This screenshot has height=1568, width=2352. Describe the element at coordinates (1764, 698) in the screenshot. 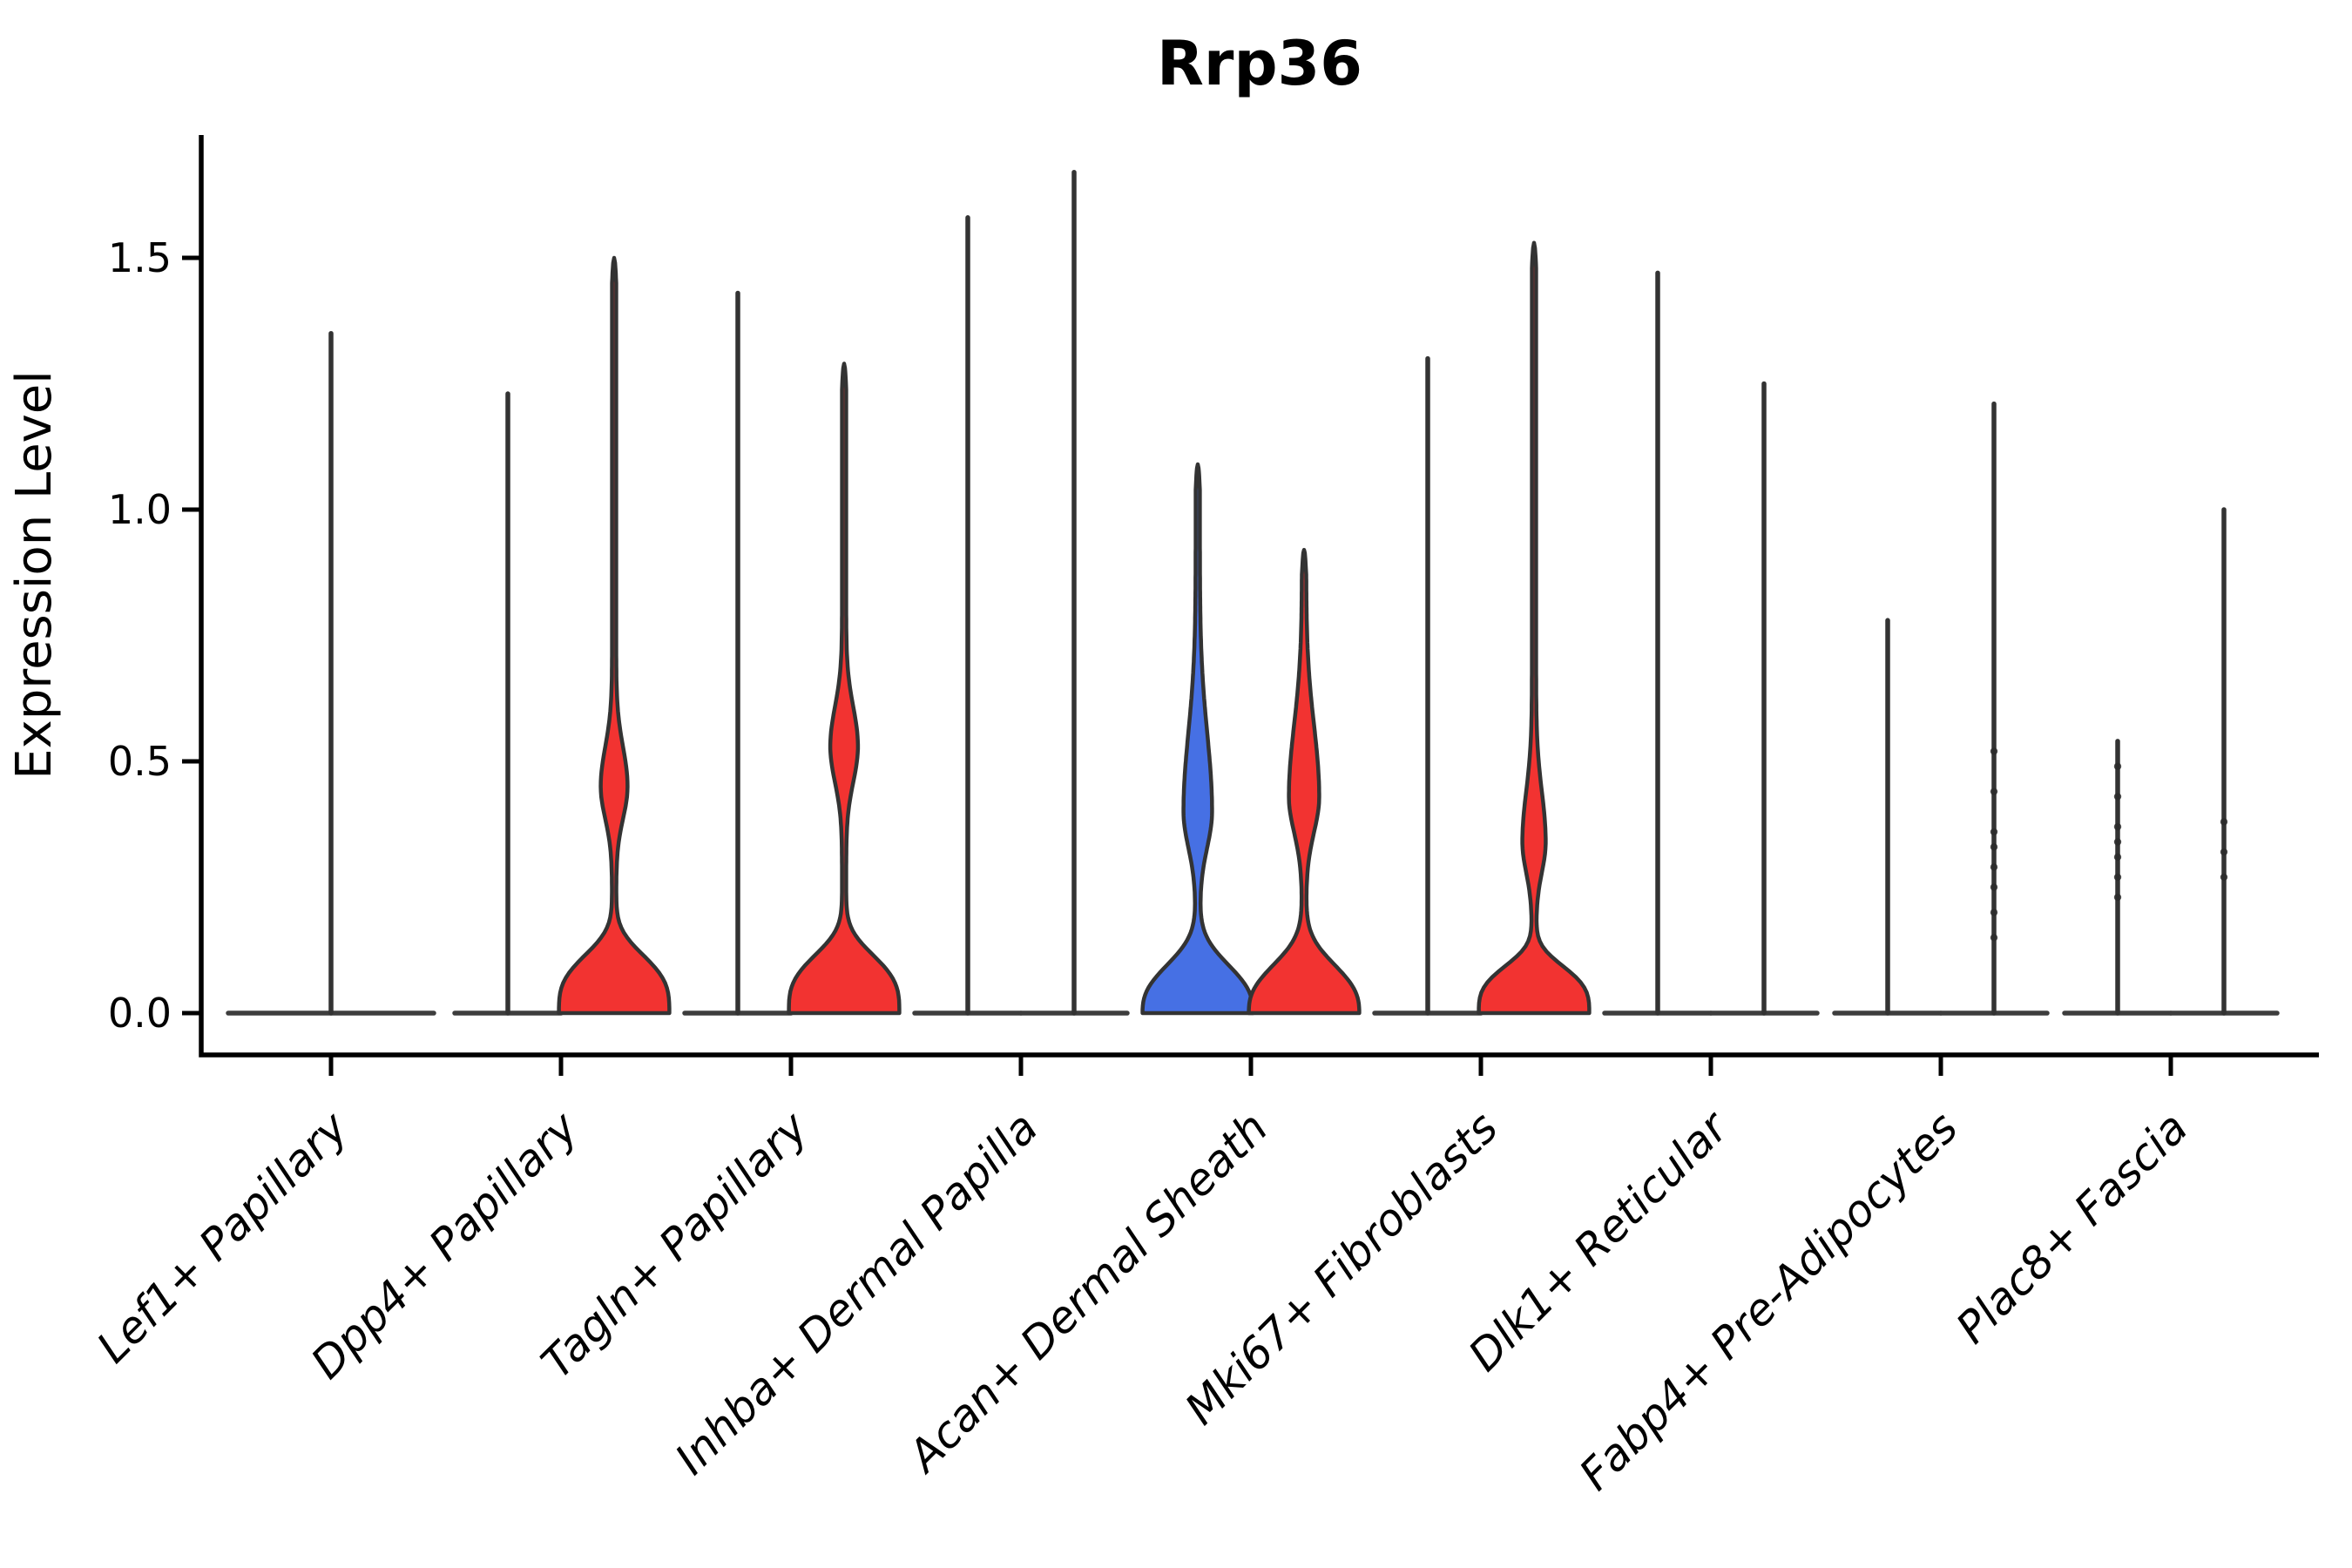

I see `violin-dlk1-reticular-right` at that location.